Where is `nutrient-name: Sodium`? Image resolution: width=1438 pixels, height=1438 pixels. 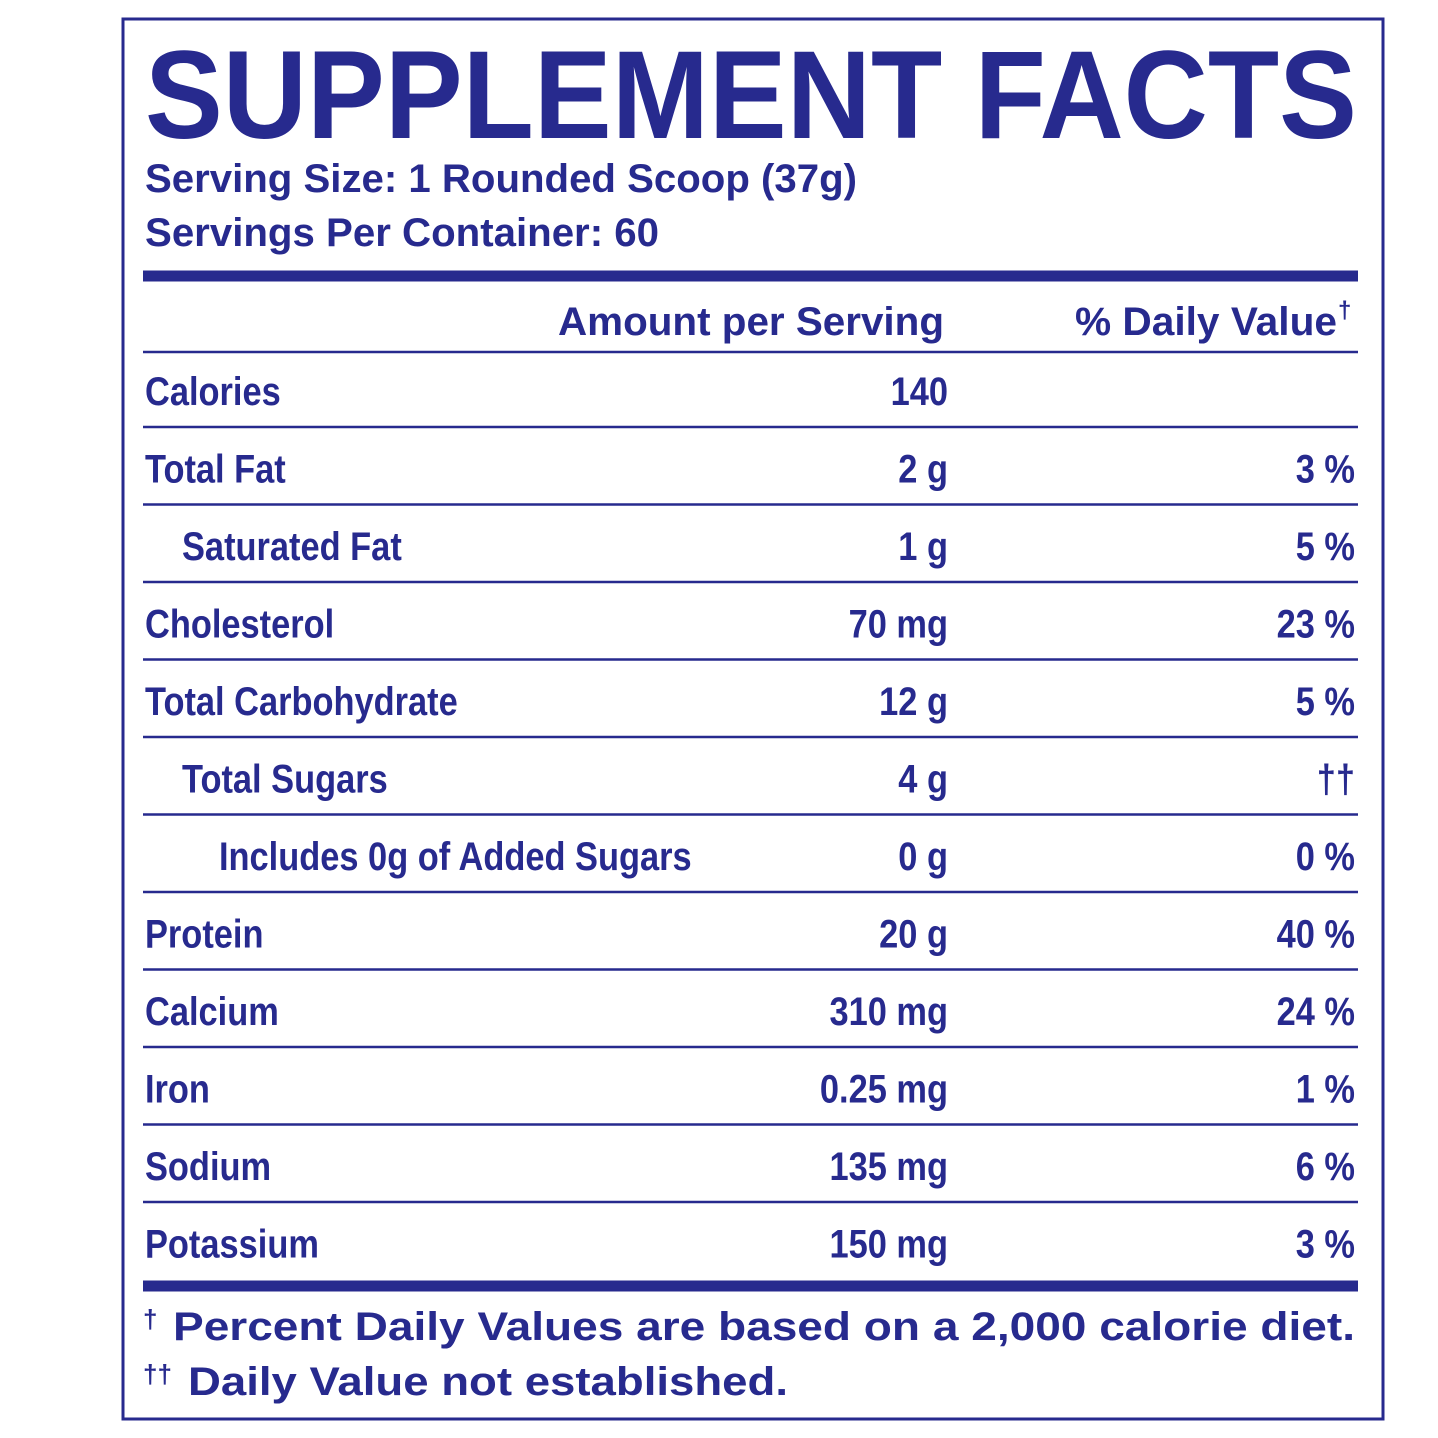
nutrient-name: Sodium is located at coordinates (208, 1166).